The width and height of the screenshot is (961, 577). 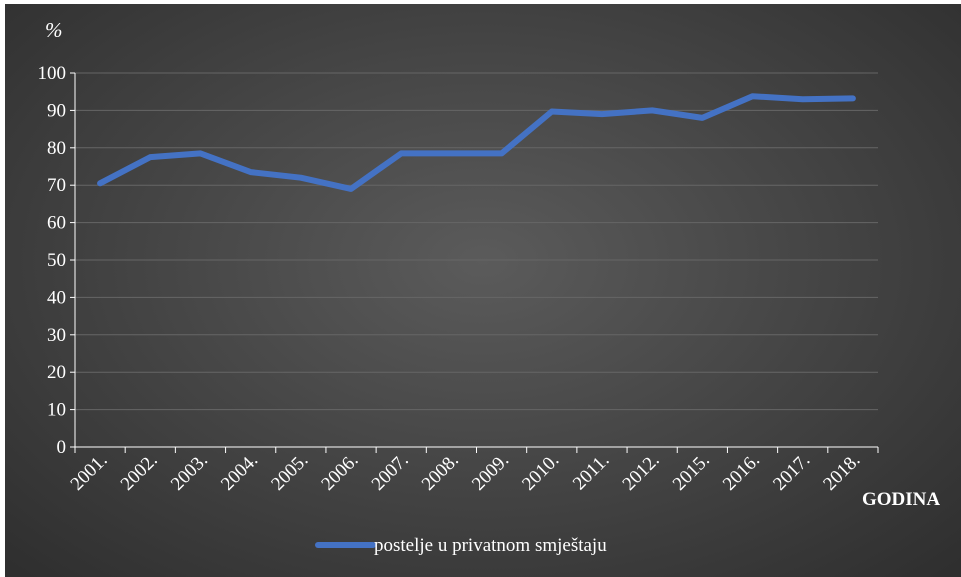 I want to click on x-tick-label: 2007., so click(x=390, y=472).